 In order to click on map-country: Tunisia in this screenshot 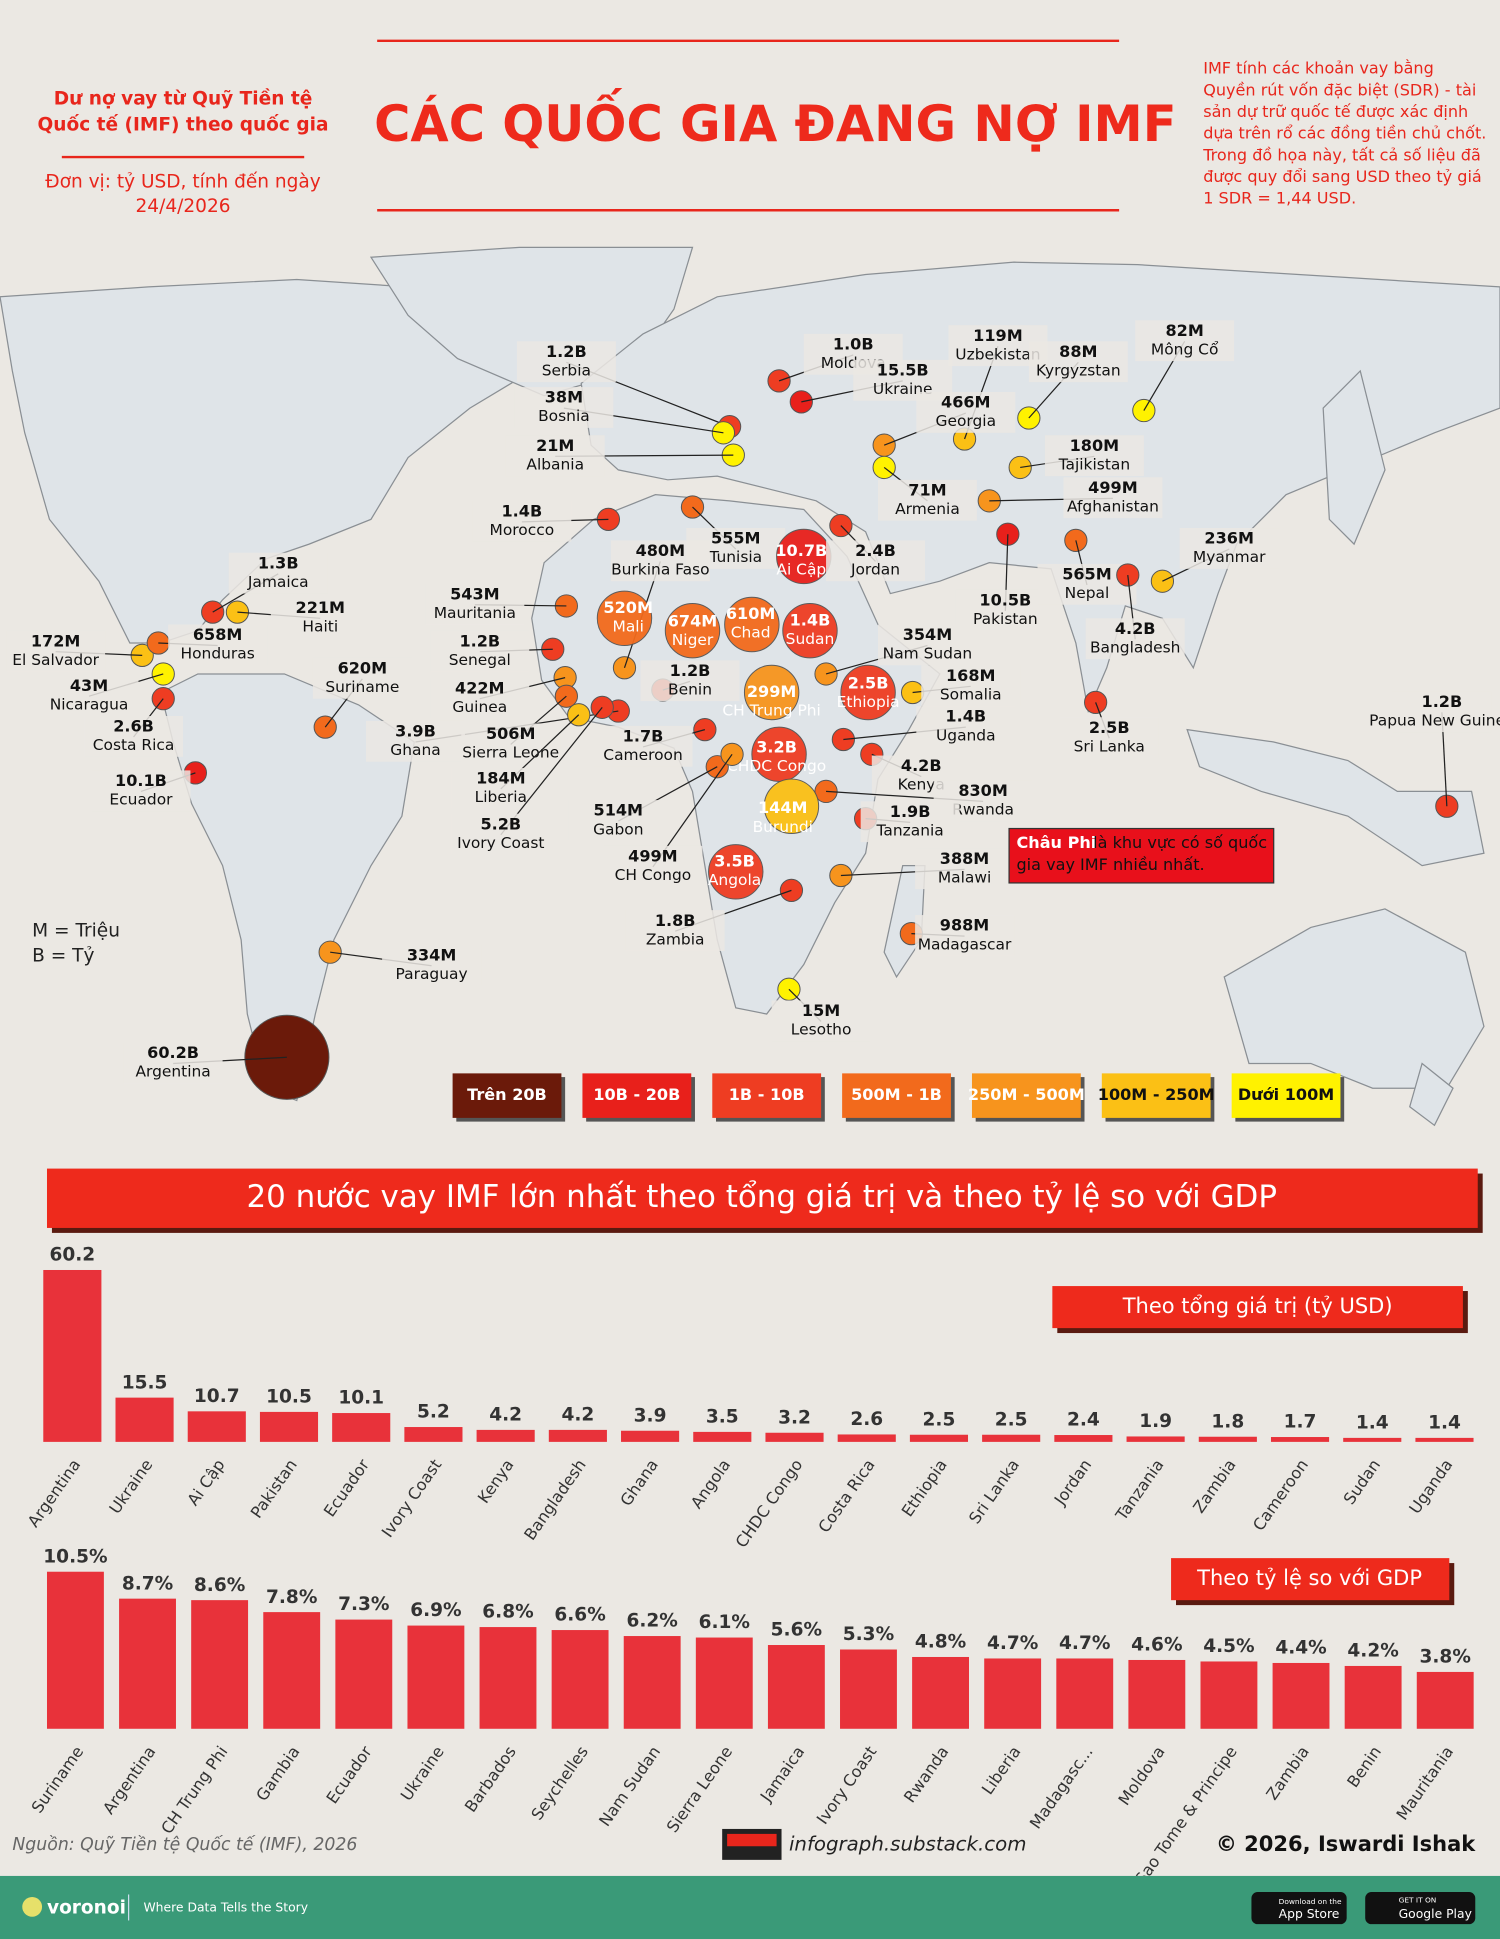, I will do `click(735, 557)`.